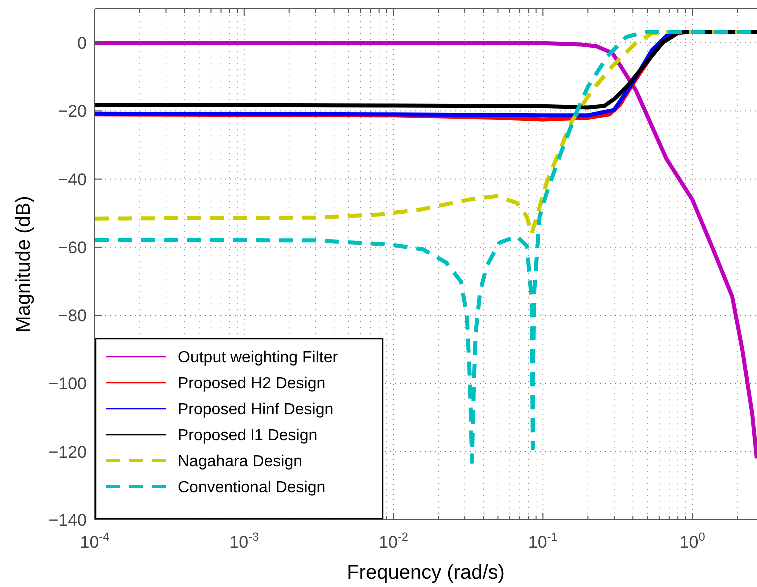 The image size is (757, 587). What do you see at coordinates (256, 410) in the screenshot?
I see `legend-label: Proposed Hinf Design` at bounding box center [256, 410].